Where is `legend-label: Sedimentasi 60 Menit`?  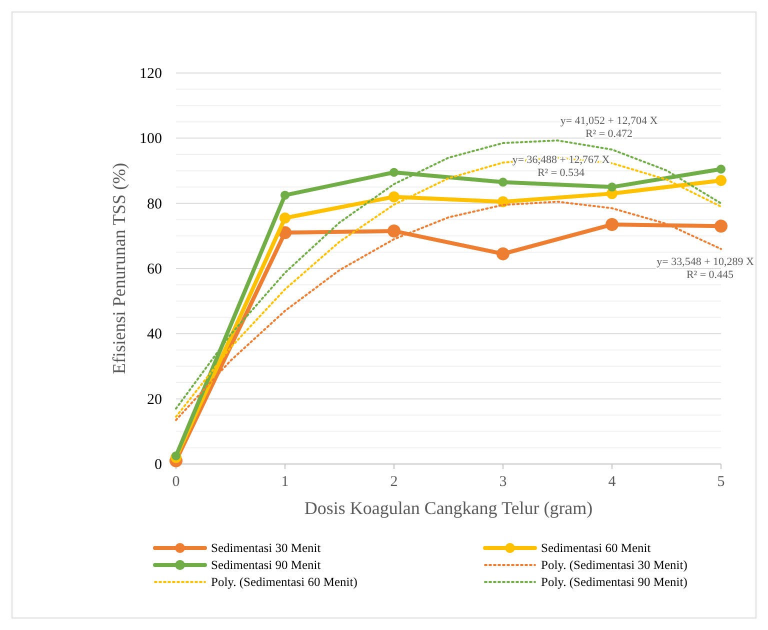
legend-label: Sedimentasi 60 Menit is located at coordinates (596, 548).